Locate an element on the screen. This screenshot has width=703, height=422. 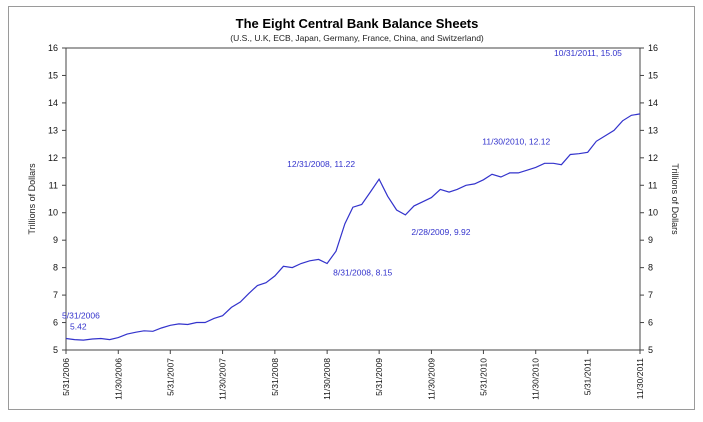
x-tick-label: 11/30/2007 is located at coordinates (223, 379).